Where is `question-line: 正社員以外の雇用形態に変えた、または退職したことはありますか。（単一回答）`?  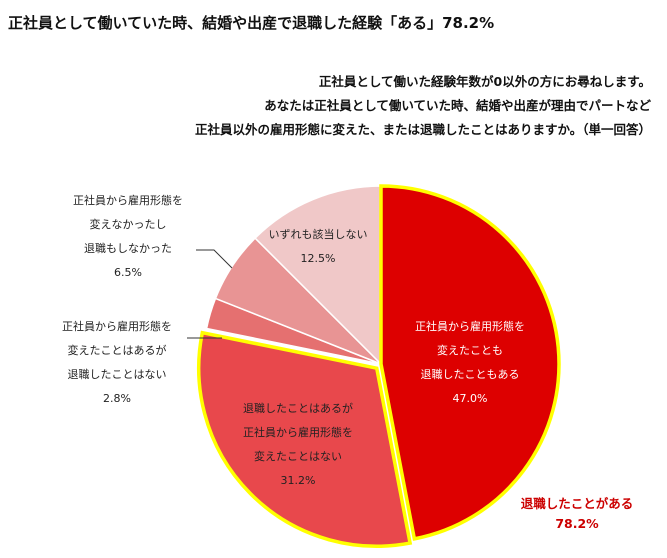 question-line: 正社員以外の雇用形態に変えた、または退職したことはありますか。（単一回答） is located at coordinates (422, 129).